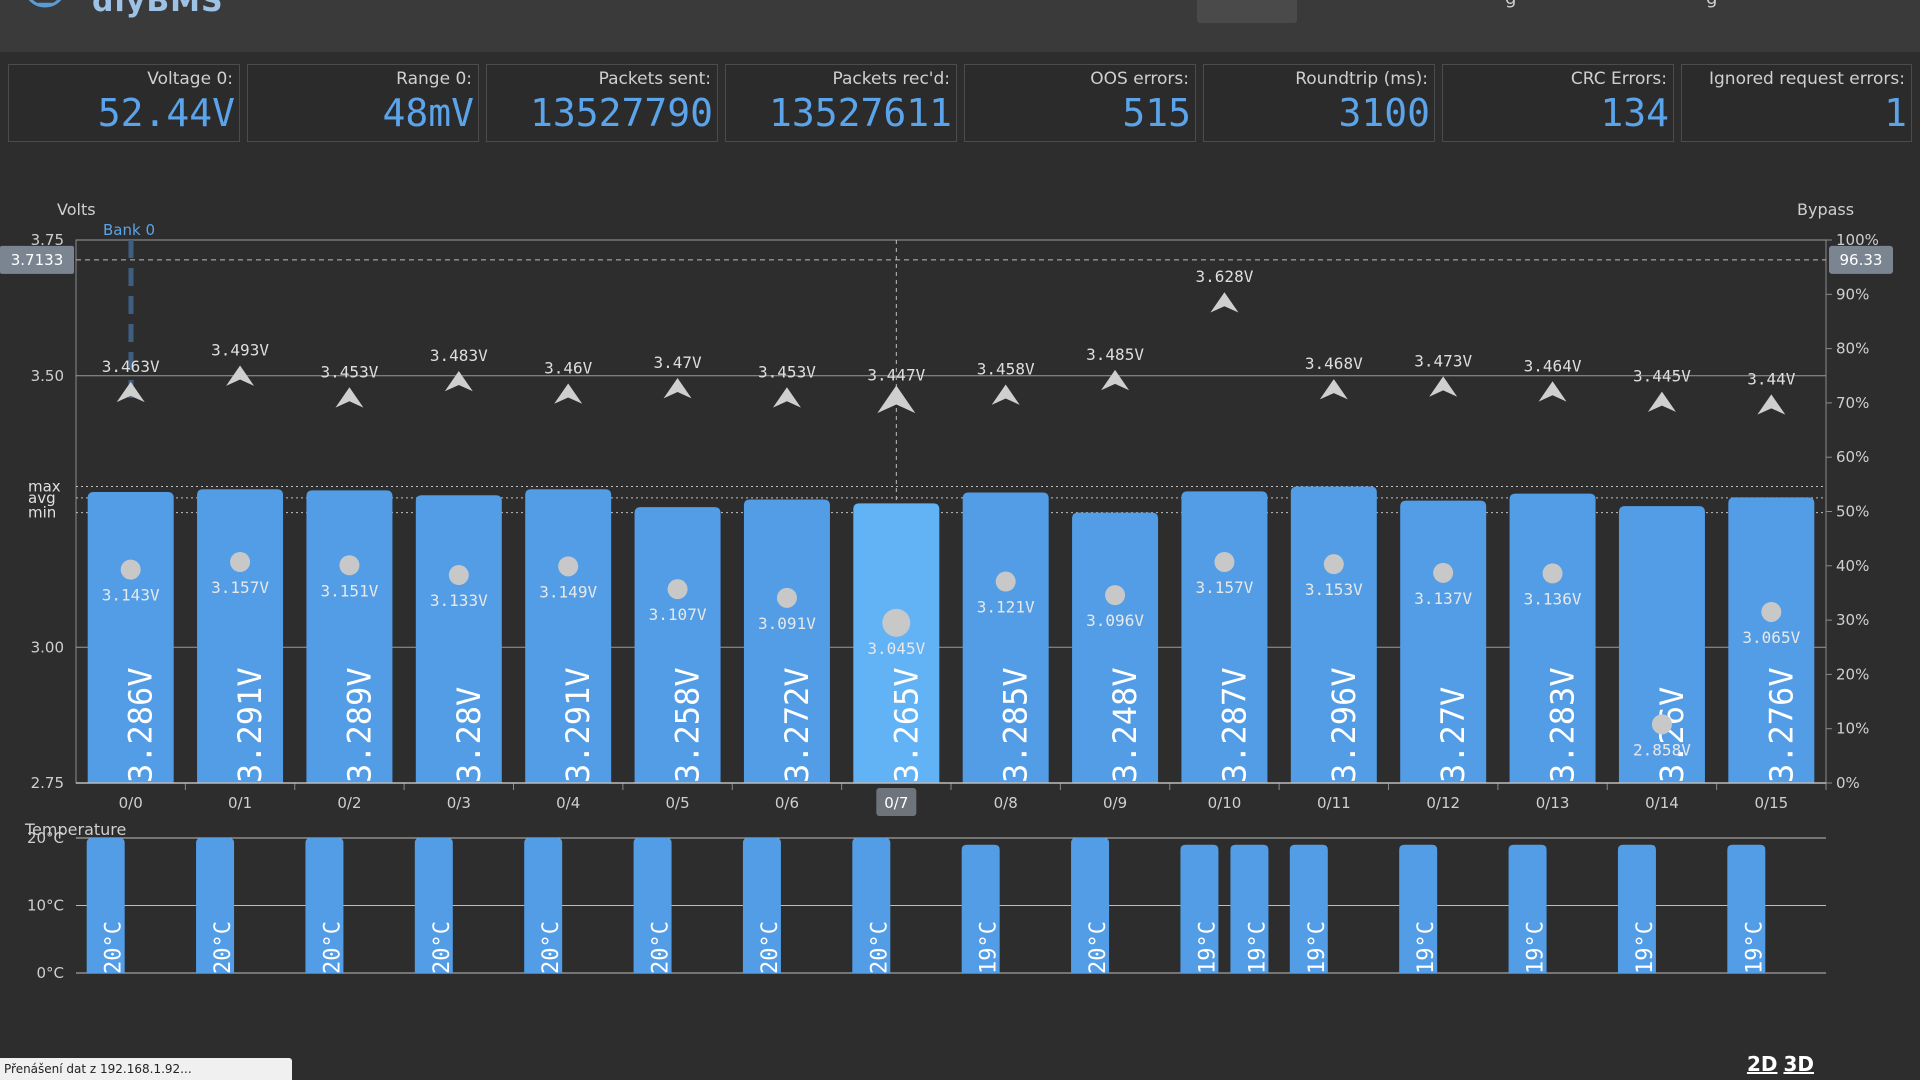 This screenshot has height=1080, width=1920. Describe the element at coordinates (1553, 365) in the screenshot. I see `max-voltage-label: 3.464V` at that location.